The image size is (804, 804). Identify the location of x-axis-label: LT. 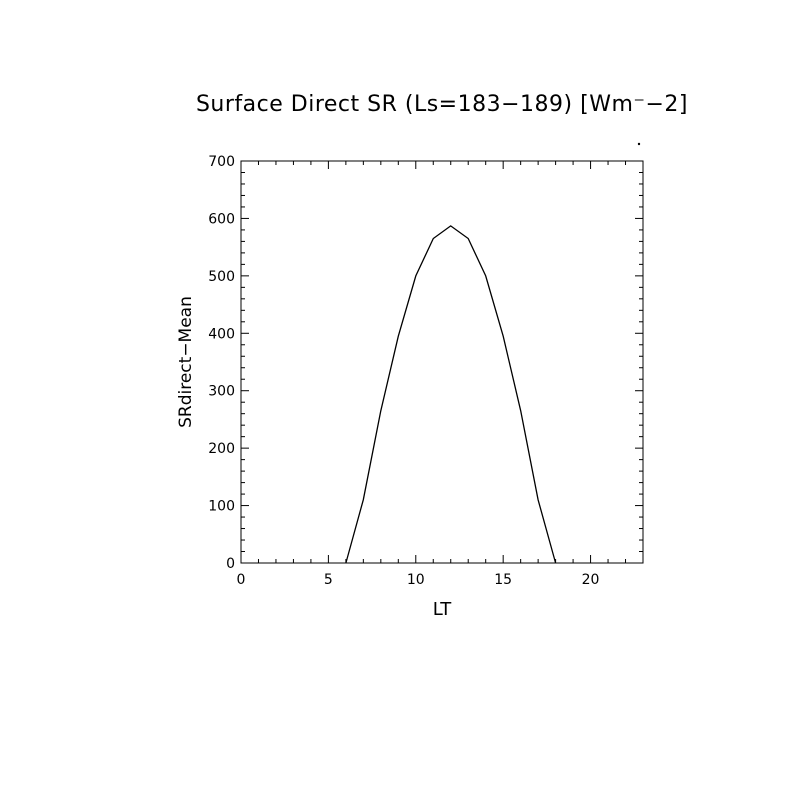
(443, 609).